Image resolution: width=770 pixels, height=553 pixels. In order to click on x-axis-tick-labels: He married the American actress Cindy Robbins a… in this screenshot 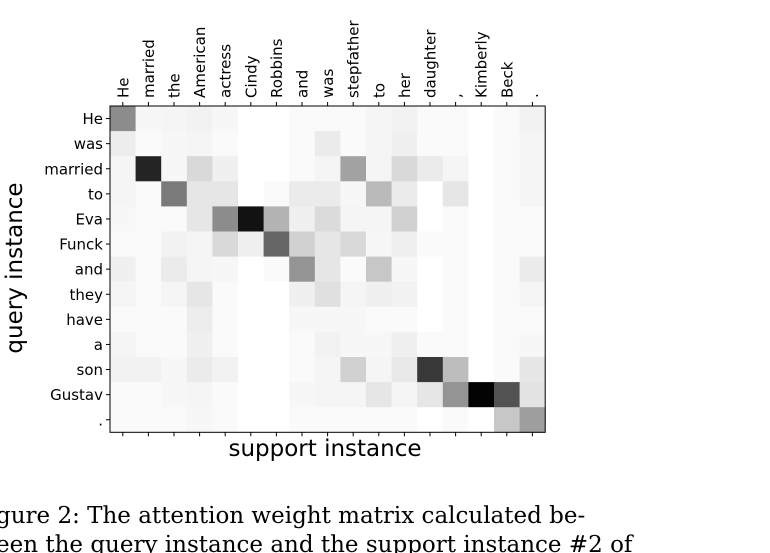, I will do `click(328, 58)`.